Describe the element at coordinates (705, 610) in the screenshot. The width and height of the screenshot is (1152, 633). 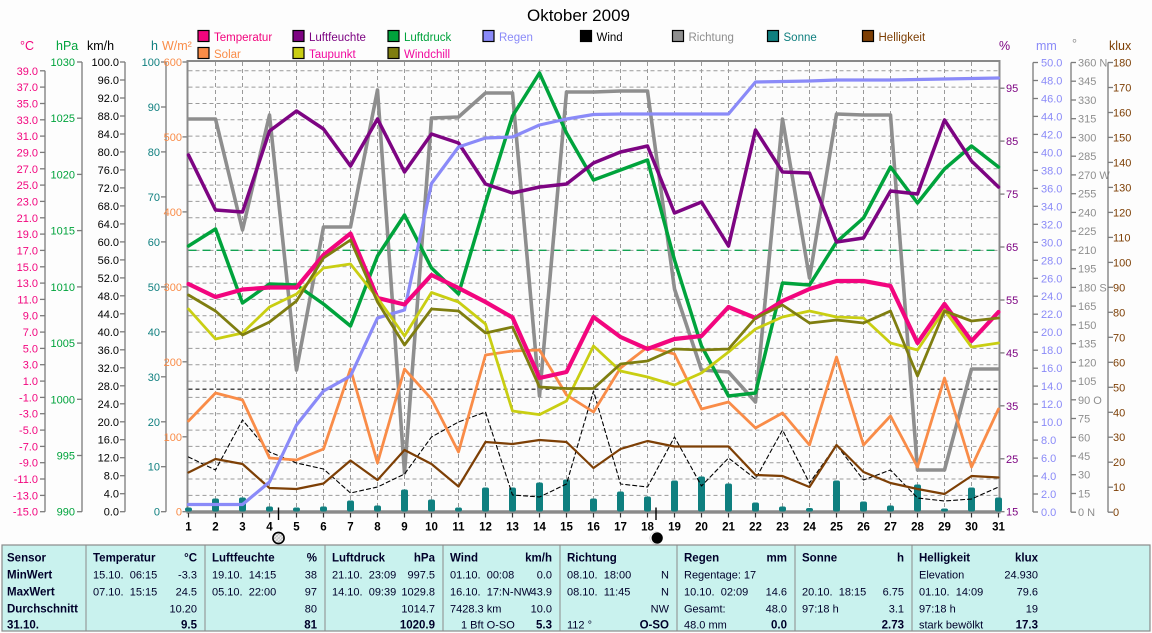
I see `svg-text: Gesamt:` at that location.